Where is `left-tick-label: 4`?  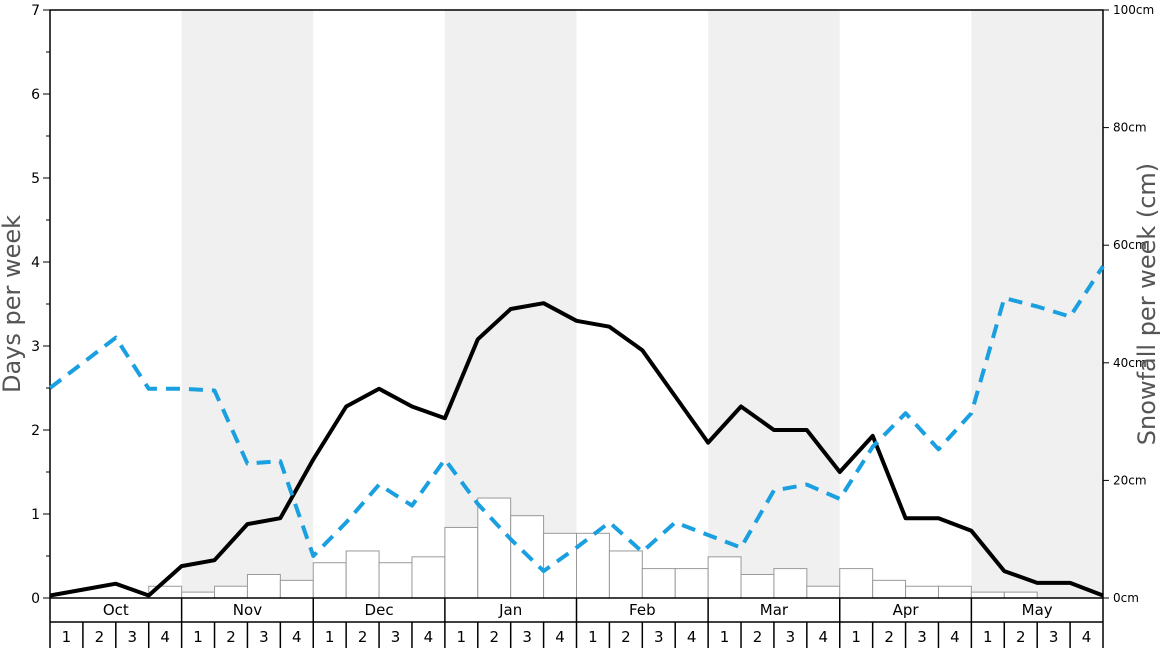
left-tick-label: 4 is located at coordinates (35, 263).